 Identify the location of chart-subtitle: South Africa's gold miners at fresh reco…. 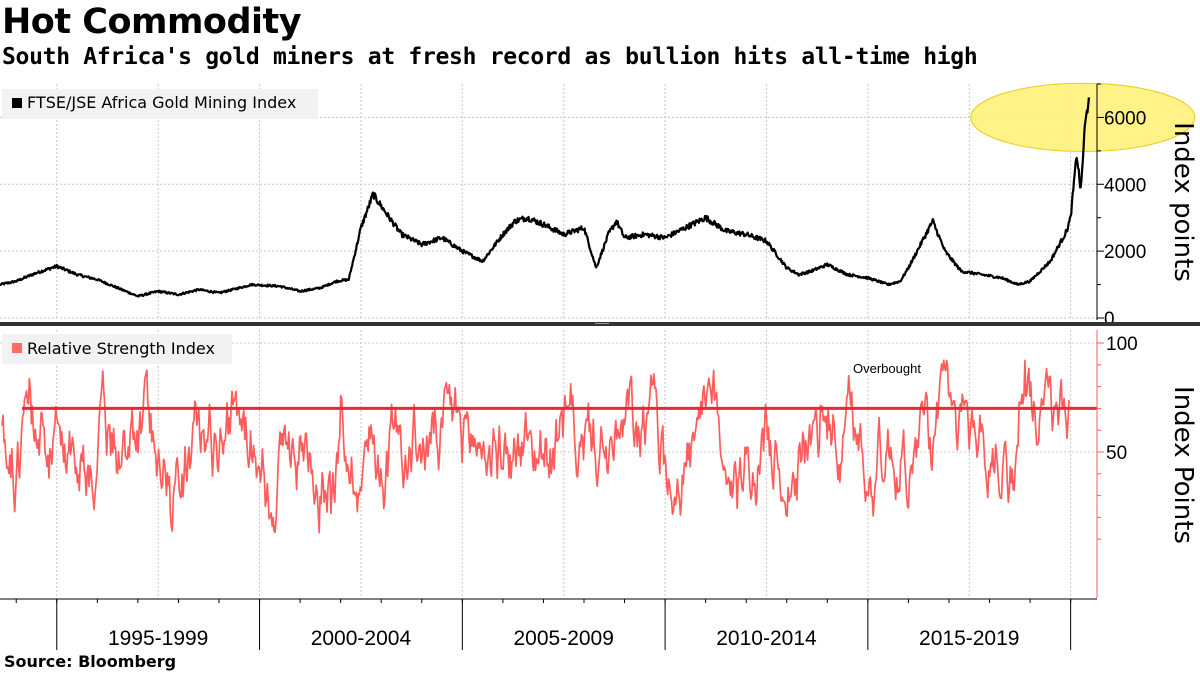
(490, 57).